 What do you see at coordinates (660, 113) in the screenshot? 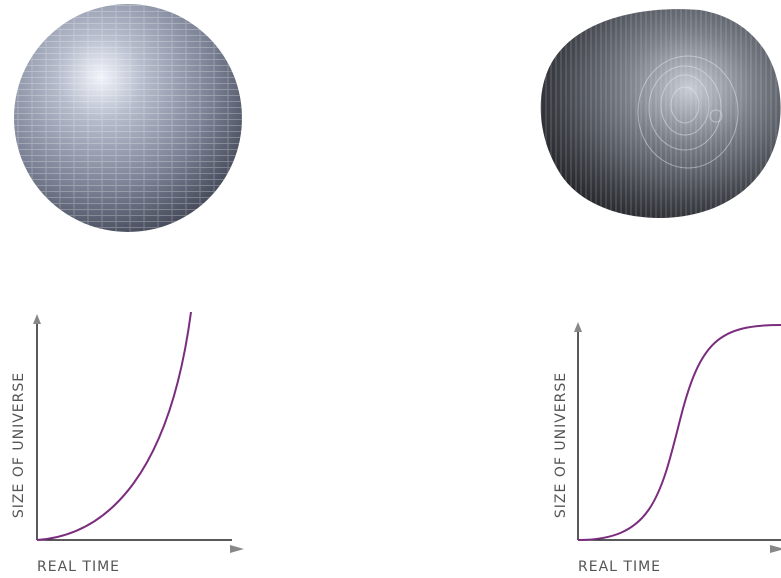
I see `rough-universe` at bounding box center [660, 113].